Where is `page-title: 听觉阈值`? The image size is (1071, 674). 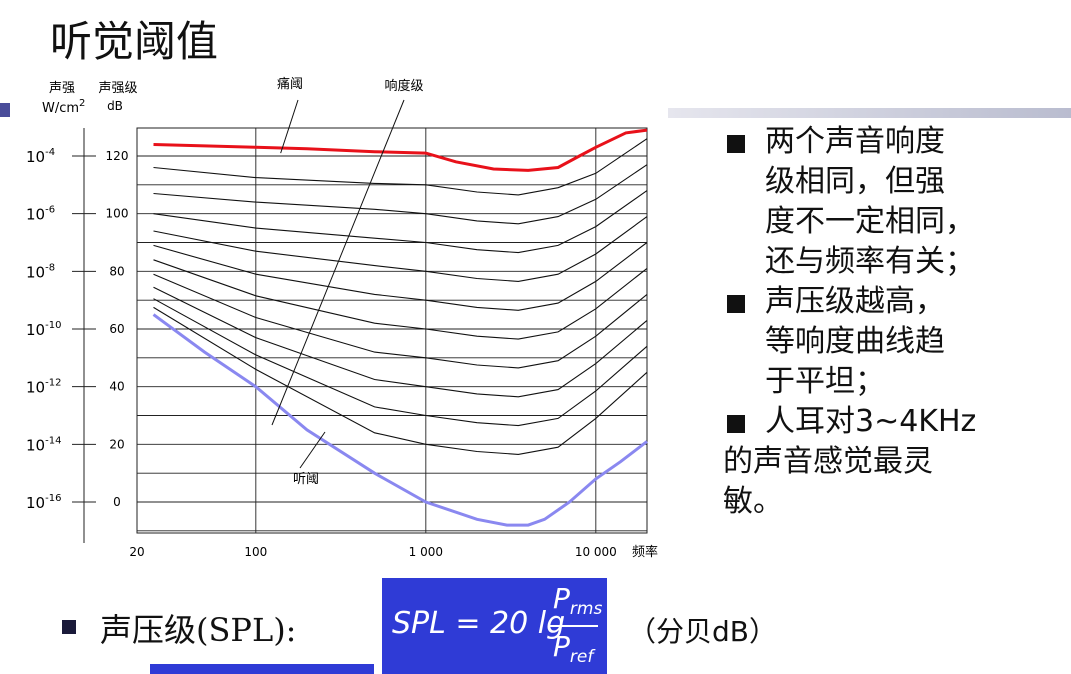 page-title: 听觉阈值 is located at coordinates (134, 41).